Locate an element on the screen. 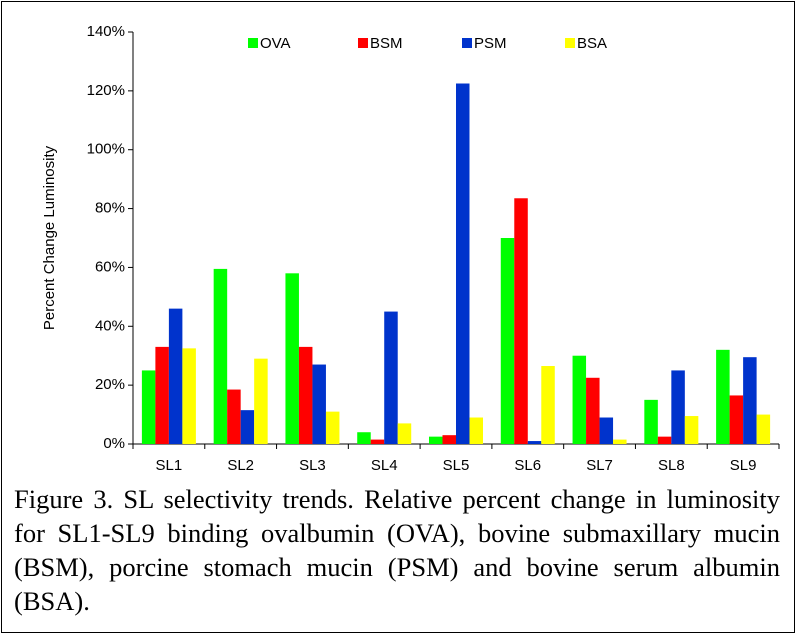 The width and height of the screenshot is (796, 634). legend-label: OVA is located at coordinates (275, 43).